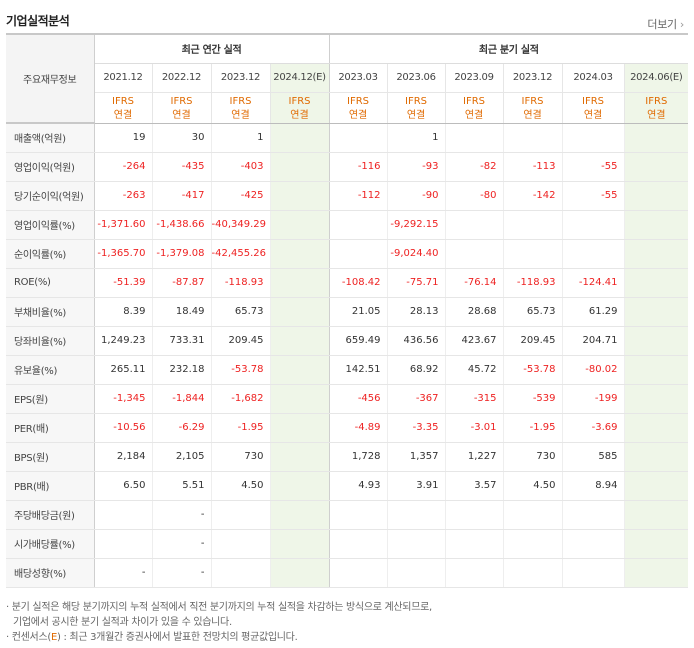 Image resolution: width=694 pixels, height=648 pixels. What do you see at coordinates (416, 486) in the screenshot?
I see `table-cell: 3.91` at bounding box center [416, 486].